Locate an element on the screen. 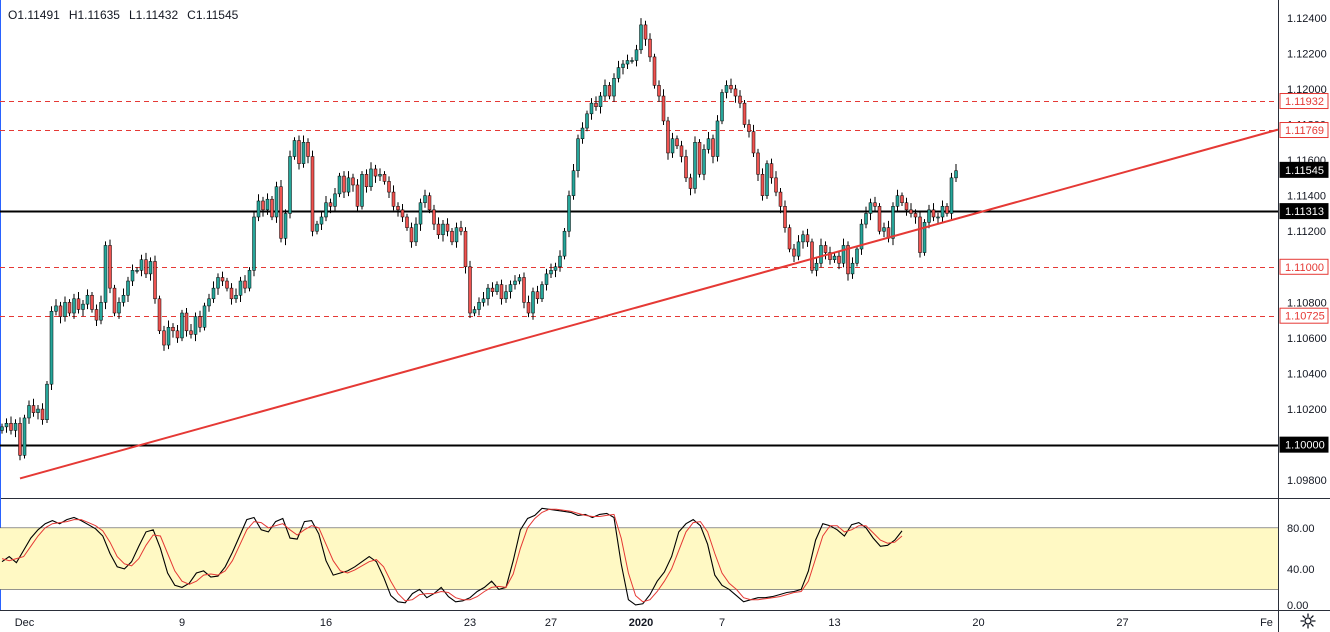 This screenshot has height=632, width=1330. time-tick-label: 2020 is located at coordinates (641, 623).